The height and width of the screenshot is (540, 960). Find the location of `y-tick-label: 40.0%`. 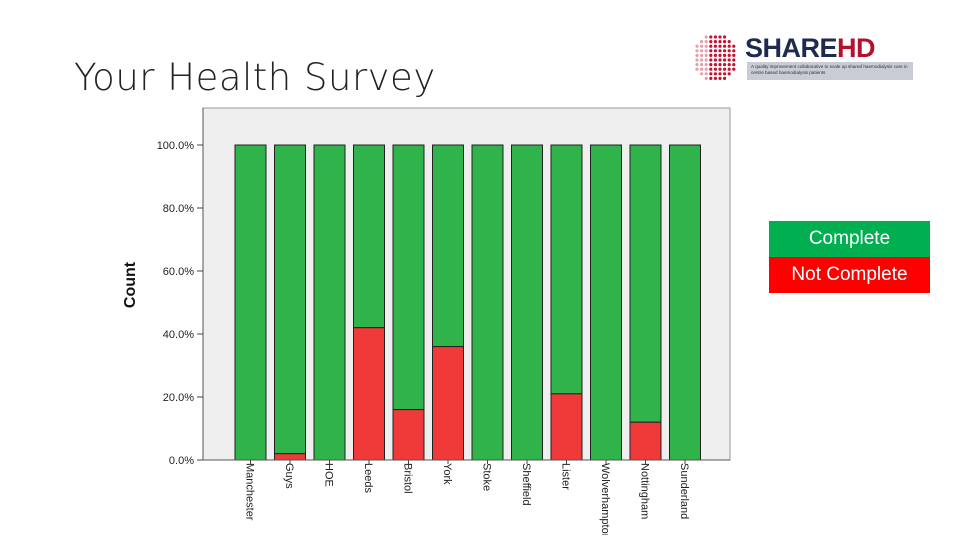

y-tick-label: 40.0% is located at coordinates (178, 335).